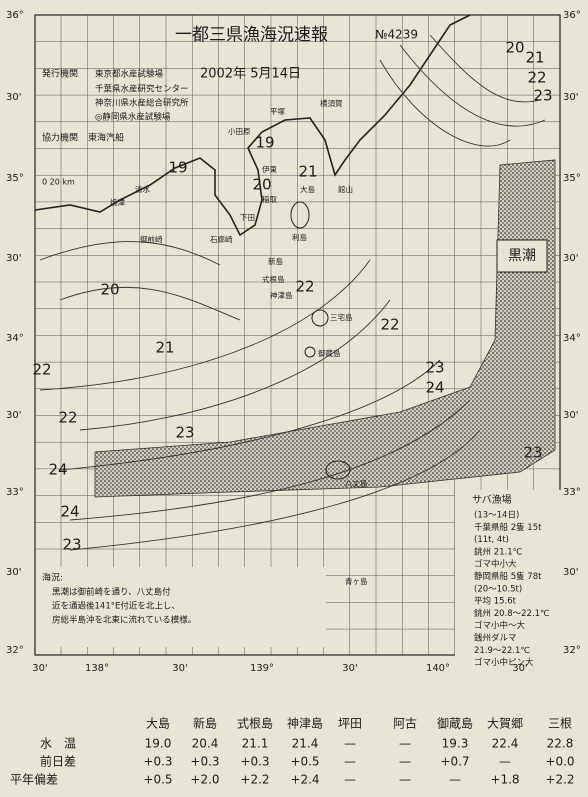  I want to click on report-line: 銚州 21.1℃, so click(498, 551).